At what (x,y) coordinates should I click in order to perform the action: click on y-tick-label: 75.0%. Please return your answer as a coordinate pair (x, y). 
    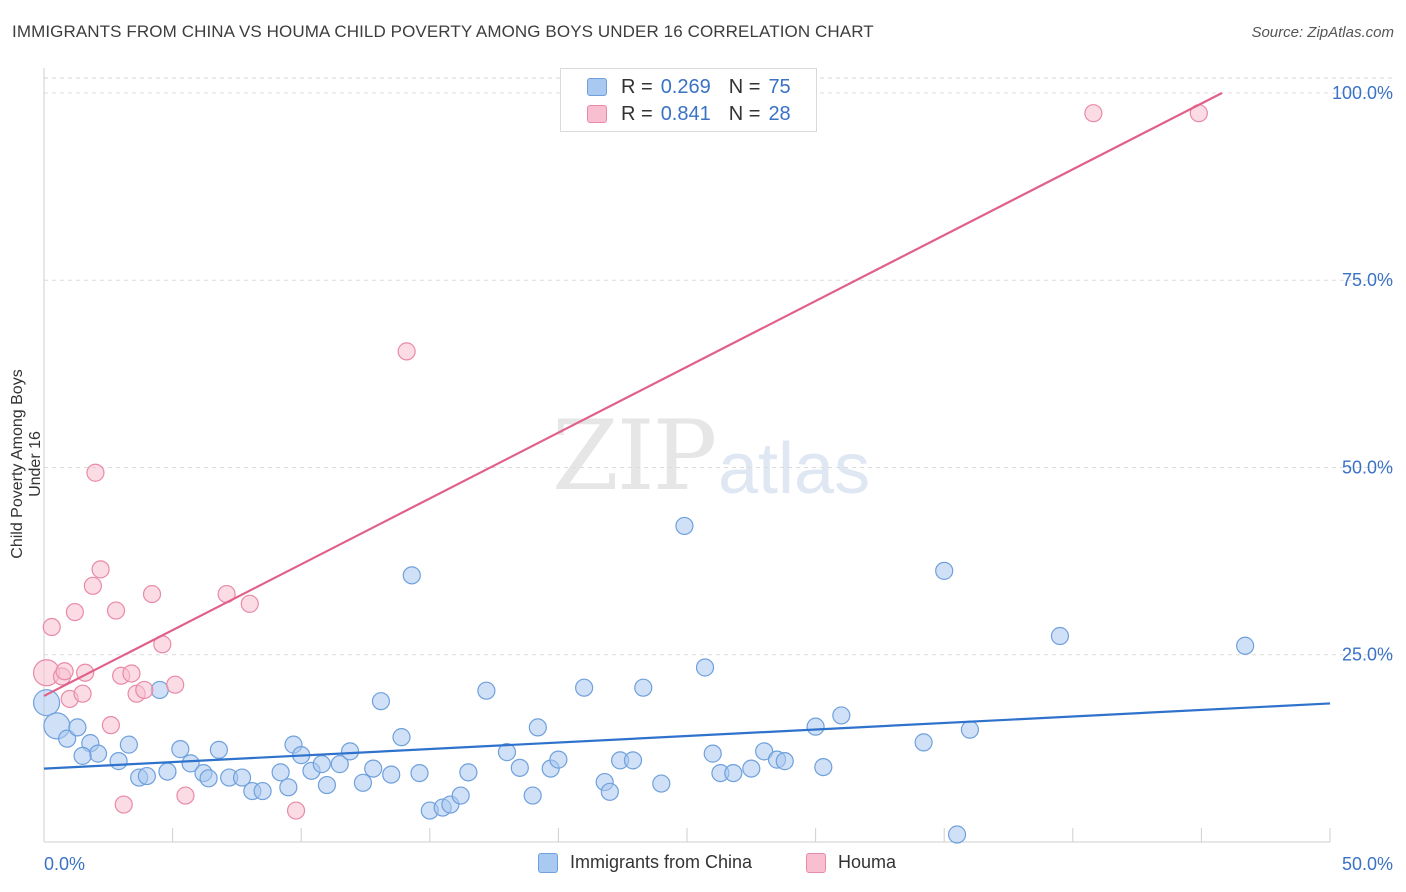
    Looking at the image, I should click on (1367, 280).